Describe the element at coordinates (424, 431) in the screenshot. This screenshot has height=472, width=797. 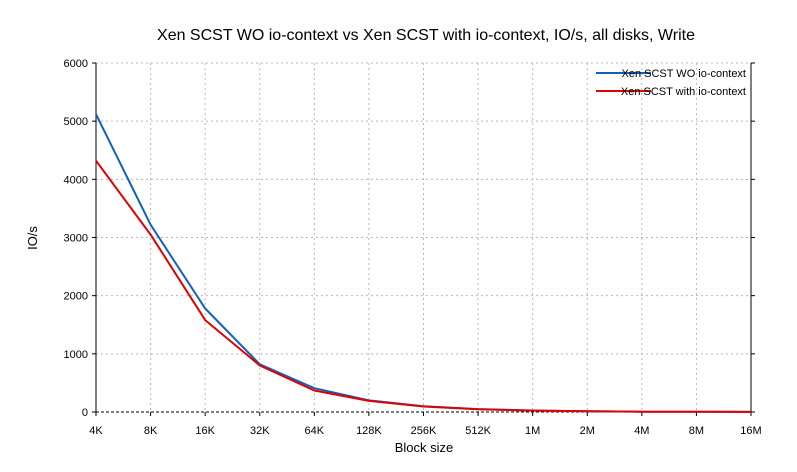
I see `x-tick-label: 256K` at that location.